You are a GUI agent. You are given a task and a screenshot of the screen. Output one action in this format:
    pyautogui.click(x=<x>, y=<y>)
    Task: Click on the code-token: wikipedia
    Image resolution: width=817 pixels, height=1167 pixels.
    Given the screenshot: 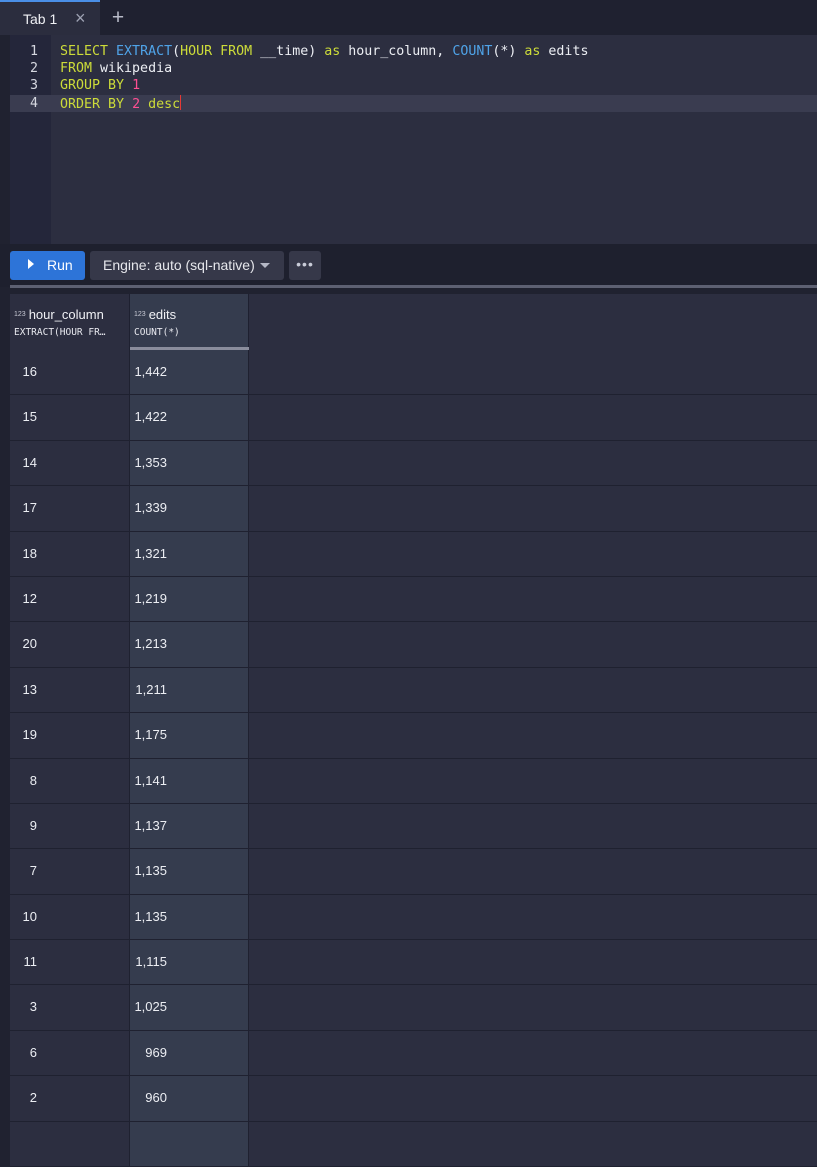 What is the action you would take?
    pyautogui.click(x=136, y=69)
    